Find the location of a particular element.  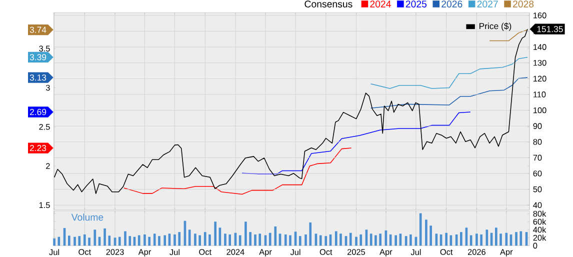

text: 3.74 is located at coordinates (38, 29).